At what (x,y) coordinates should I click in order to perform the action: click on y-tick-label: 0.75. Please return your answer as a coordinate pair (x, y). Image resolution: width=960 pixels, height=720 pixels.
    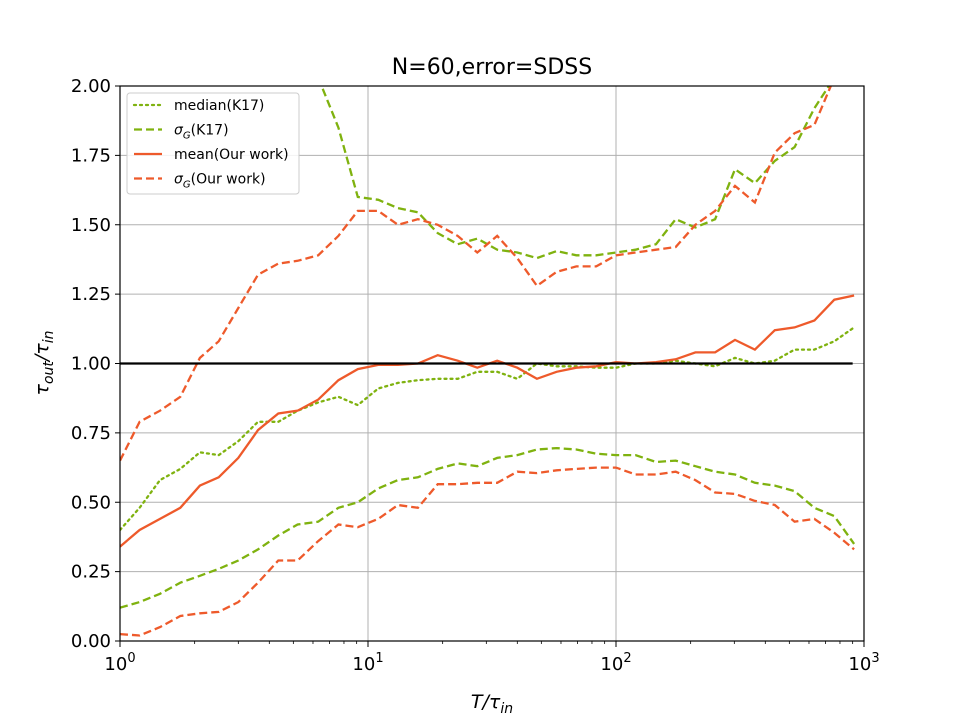
    Looking at the image, I should click on (91, 433).